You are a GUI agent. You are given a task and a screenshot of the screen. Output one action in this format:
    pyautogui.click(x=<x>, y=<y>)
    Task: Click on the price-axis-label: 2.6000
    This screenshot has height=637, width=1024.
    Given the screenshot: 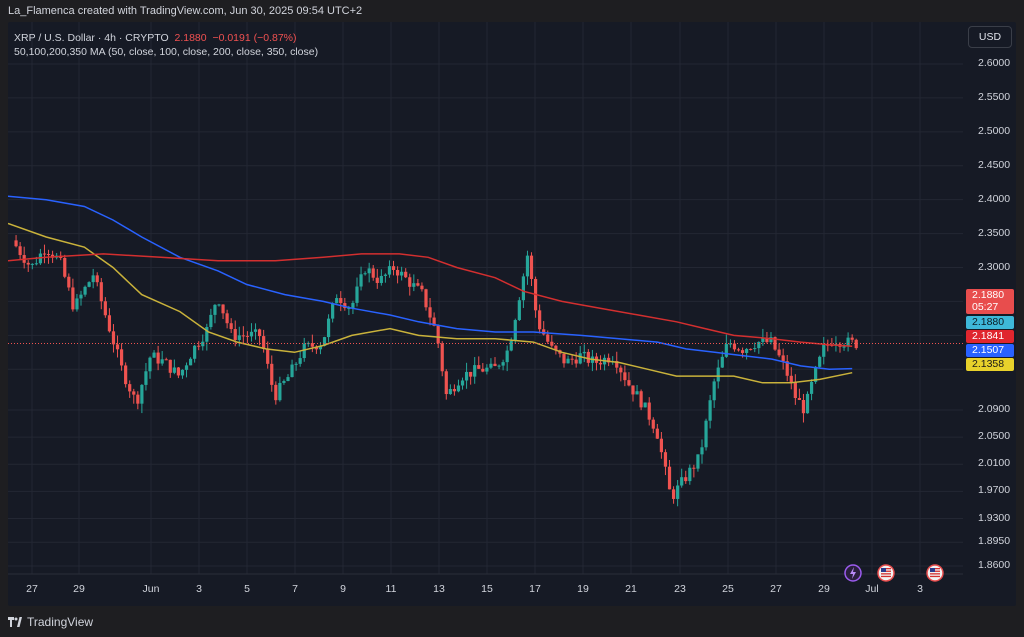 What is the action you would take?
    pyautogui.click(x=994, y=63)
    